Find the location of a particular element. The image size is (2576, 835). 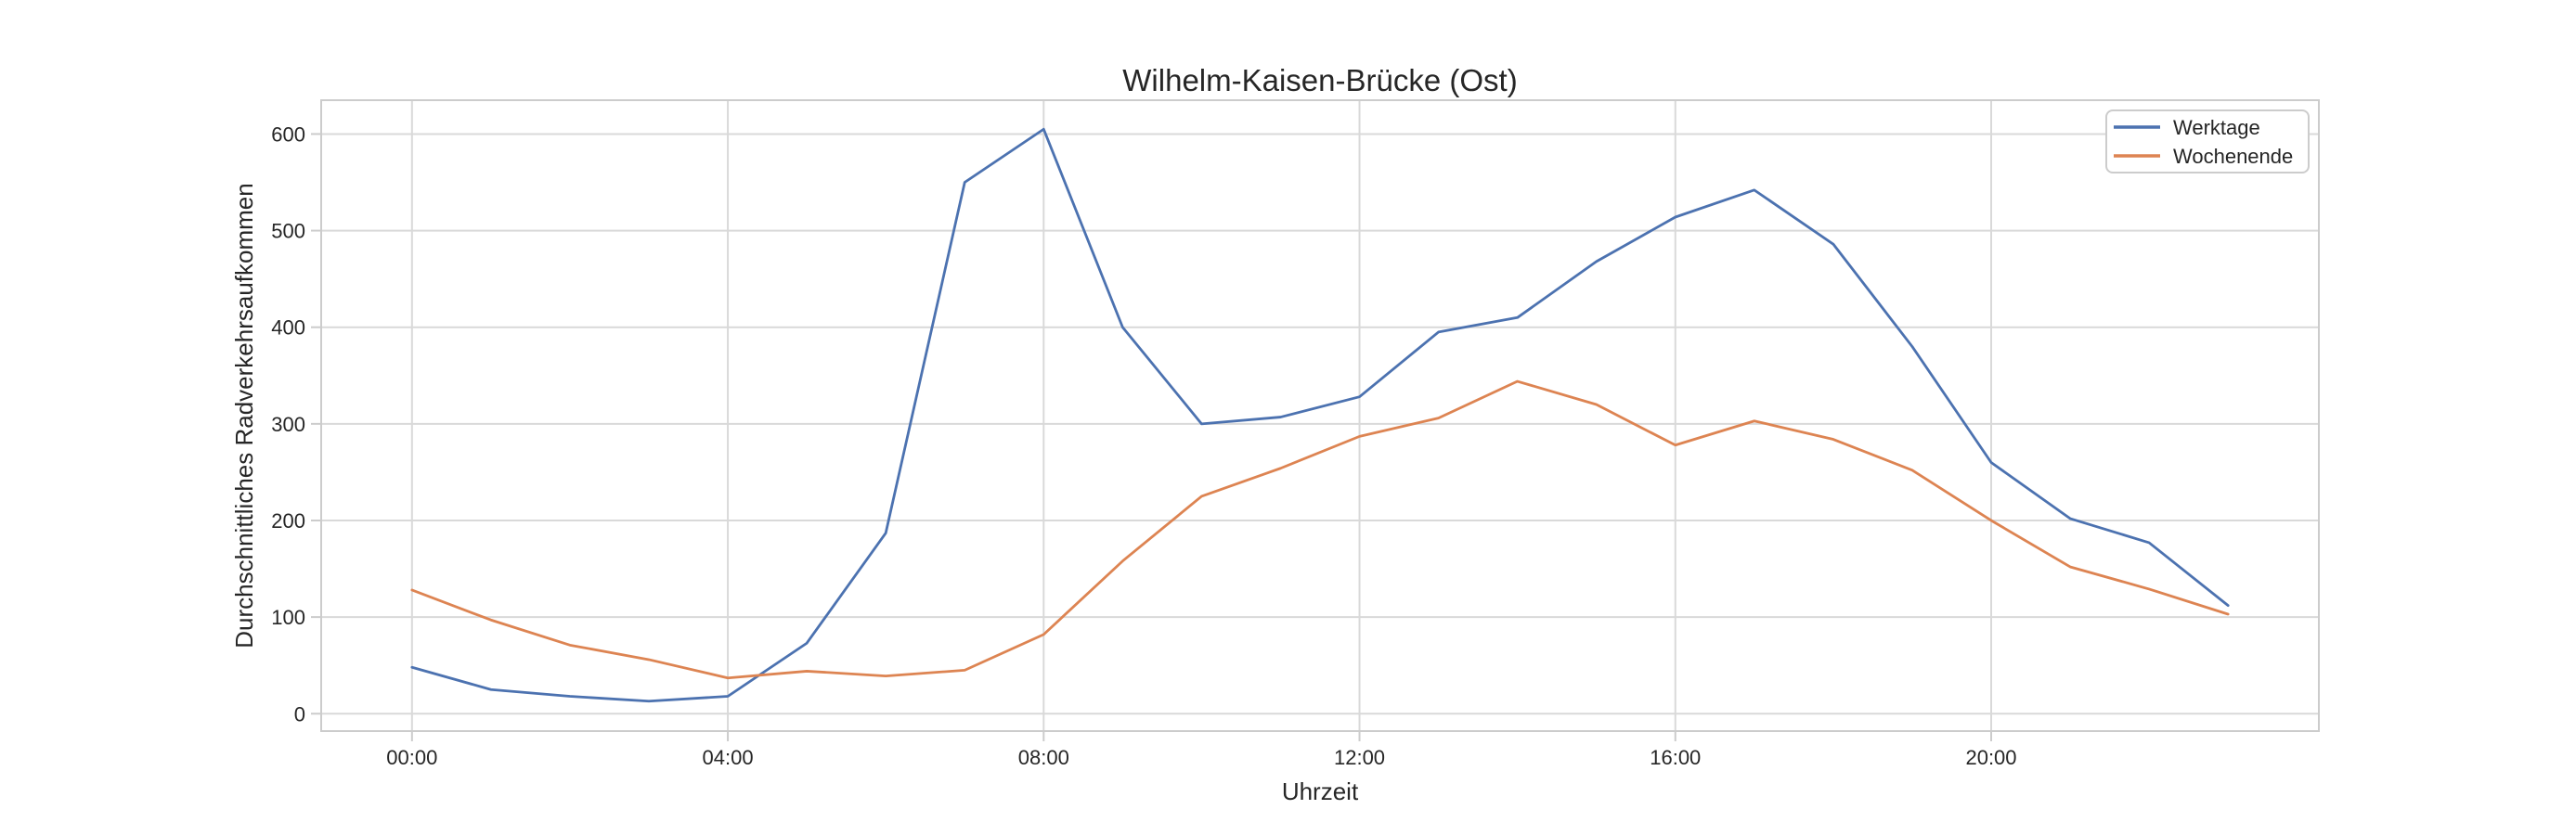

y-axis-label: Durchschnittliches Radverkehrsaufkommen is located at coordinates (244, 416).